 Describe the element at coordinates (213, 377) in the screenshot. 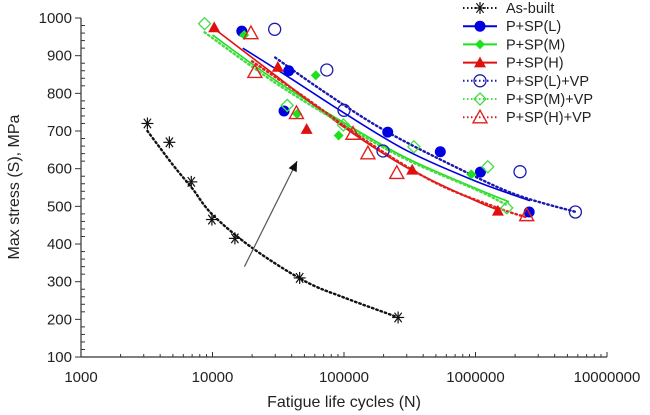

I see `x-tick-label: 10000` at that location.